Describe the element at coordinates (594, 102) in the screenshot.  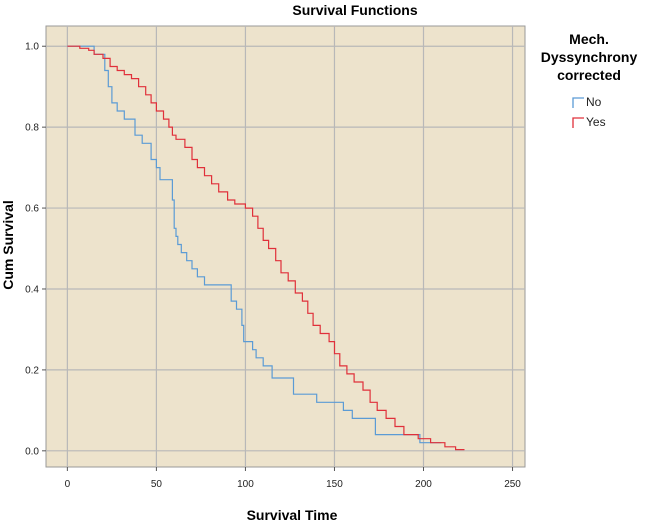
I see `legend-label-no: No` at that location.